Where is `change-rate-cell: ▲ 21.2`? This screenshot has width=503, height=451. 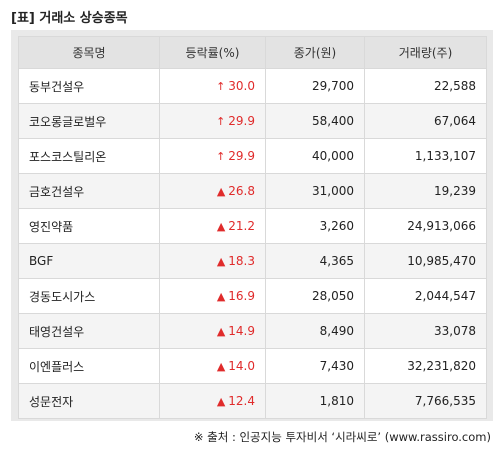
change-rate-cell: ▲ 21.2 is located at coordinates (212, 226).